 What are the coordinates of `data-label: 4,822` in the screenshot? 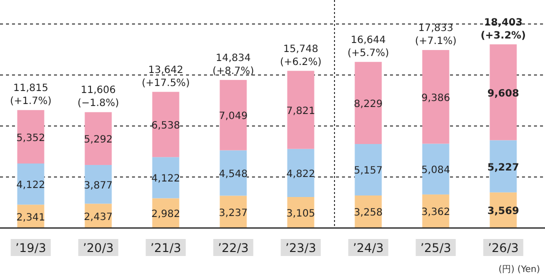 It's located at (301, 174).